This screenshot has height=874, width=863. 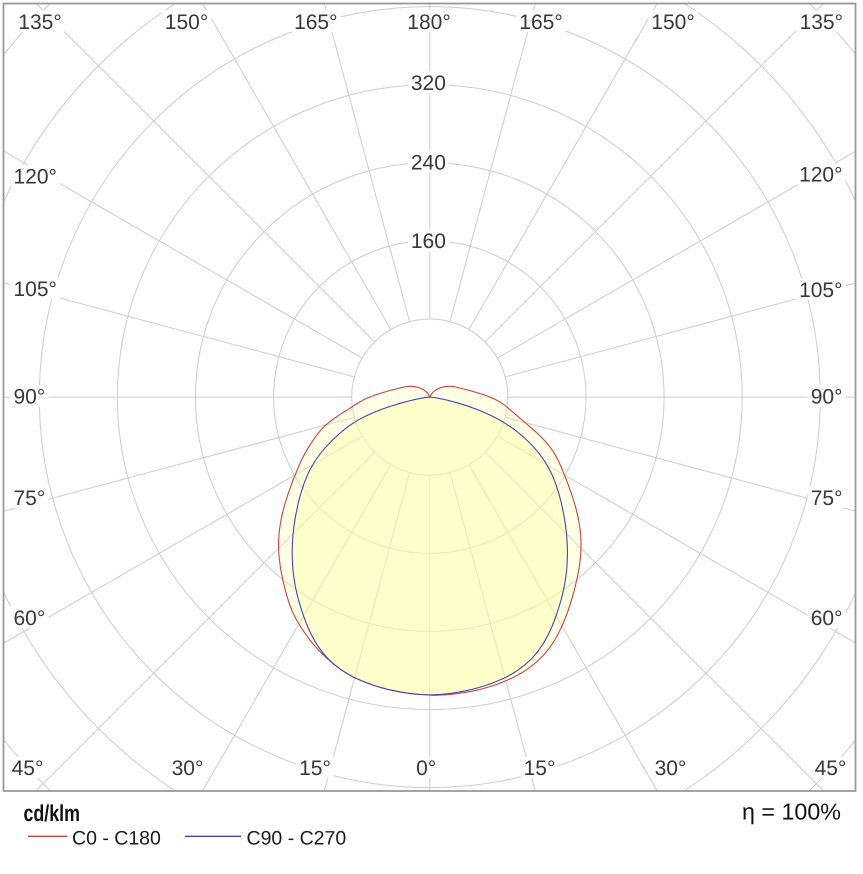 What do you see at coordinates (428, 241) in the screenshot?
I see `svg-text: 160` at bounding box center [428, 241].